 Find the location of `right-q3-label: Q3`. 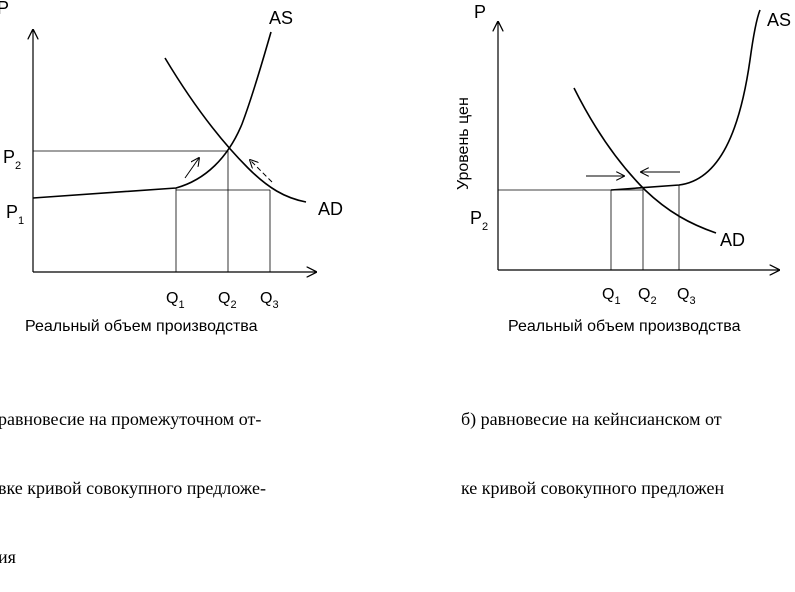

right-q3-label: Q3 is located at coordinates (686, 296).